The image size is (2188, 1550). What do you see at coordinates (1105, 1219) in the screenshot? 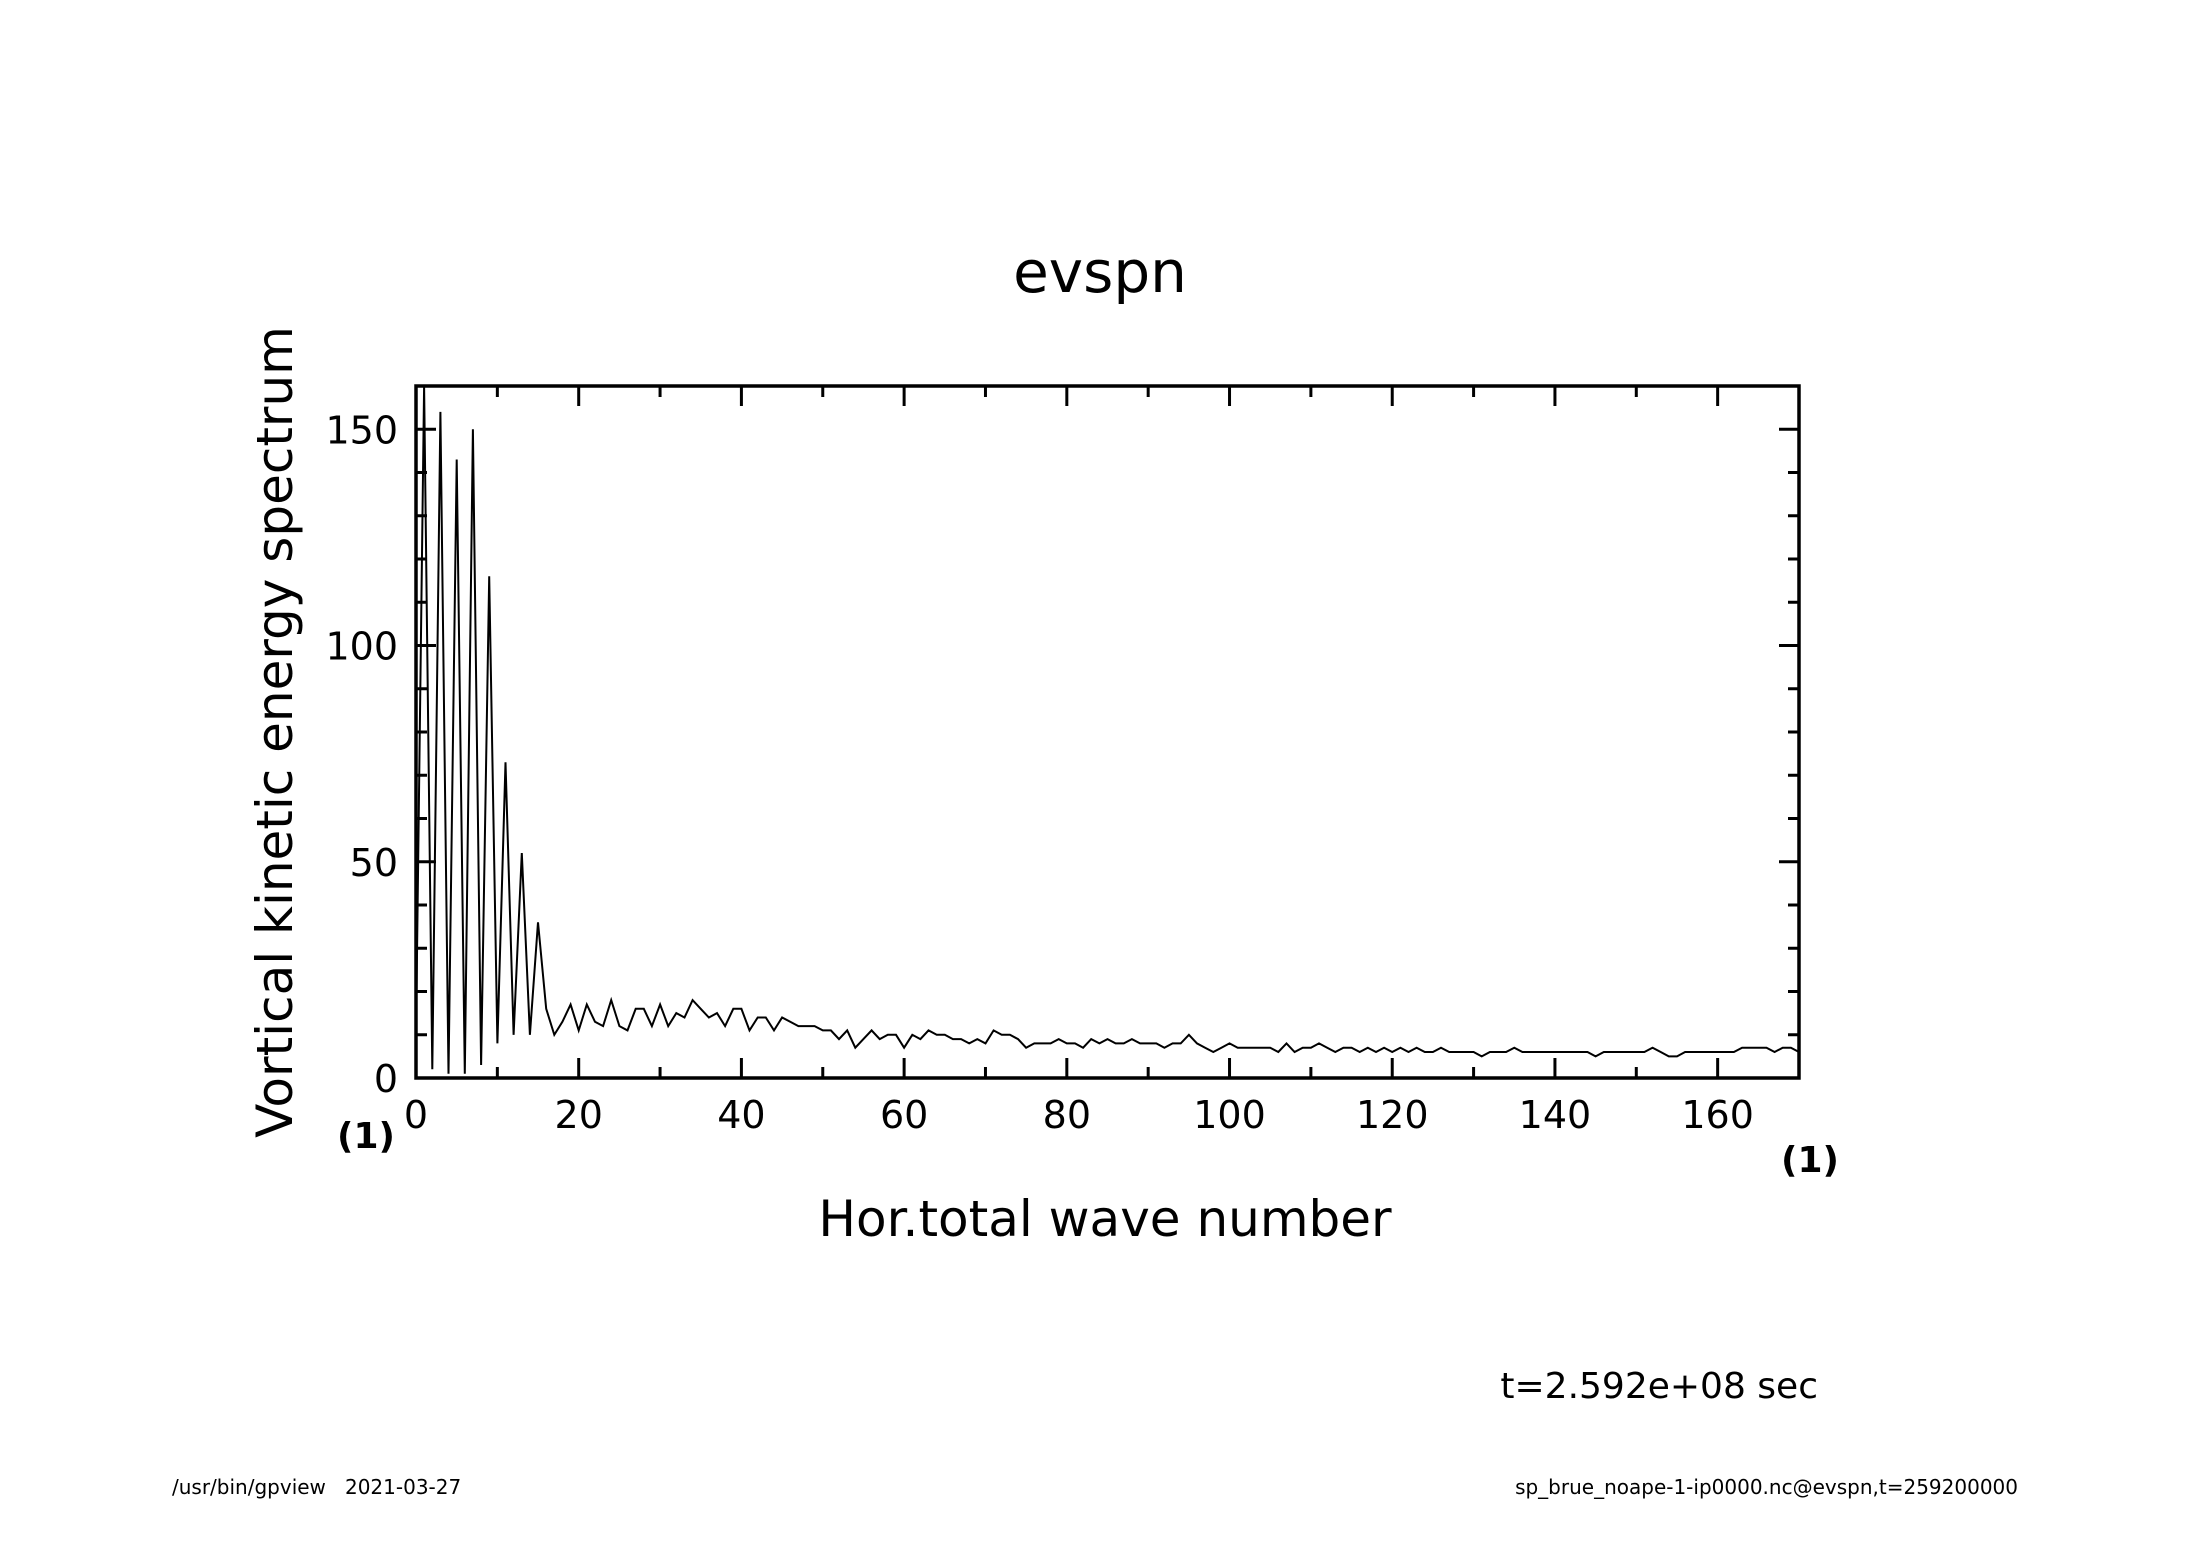
I see `x-axis-label: Hor.total wave number` at bounding box center [1105, 1219].